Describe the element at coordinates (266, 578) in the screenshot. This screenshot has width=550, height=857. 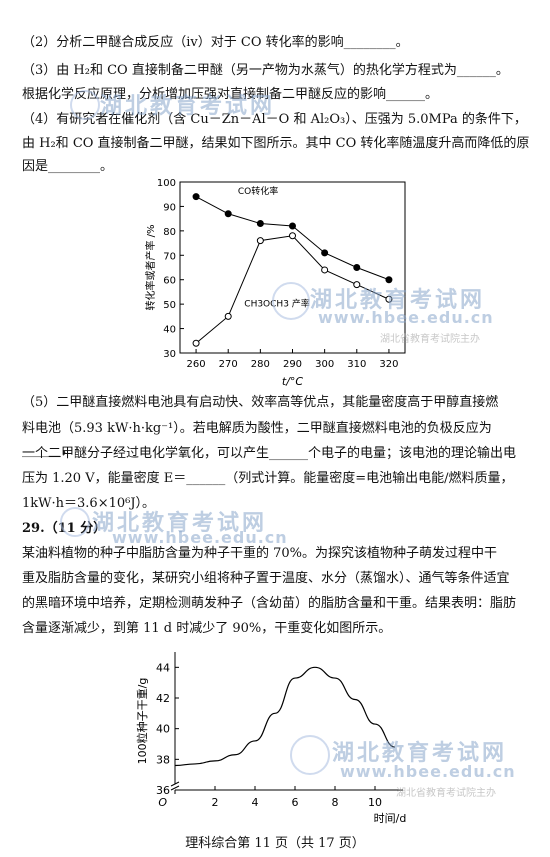
I see `q29-line2: 重及脂肪含量的变化，某研究小组将种子置于温度、水分（蒸馏水）、通气等条件适宜` at that location.